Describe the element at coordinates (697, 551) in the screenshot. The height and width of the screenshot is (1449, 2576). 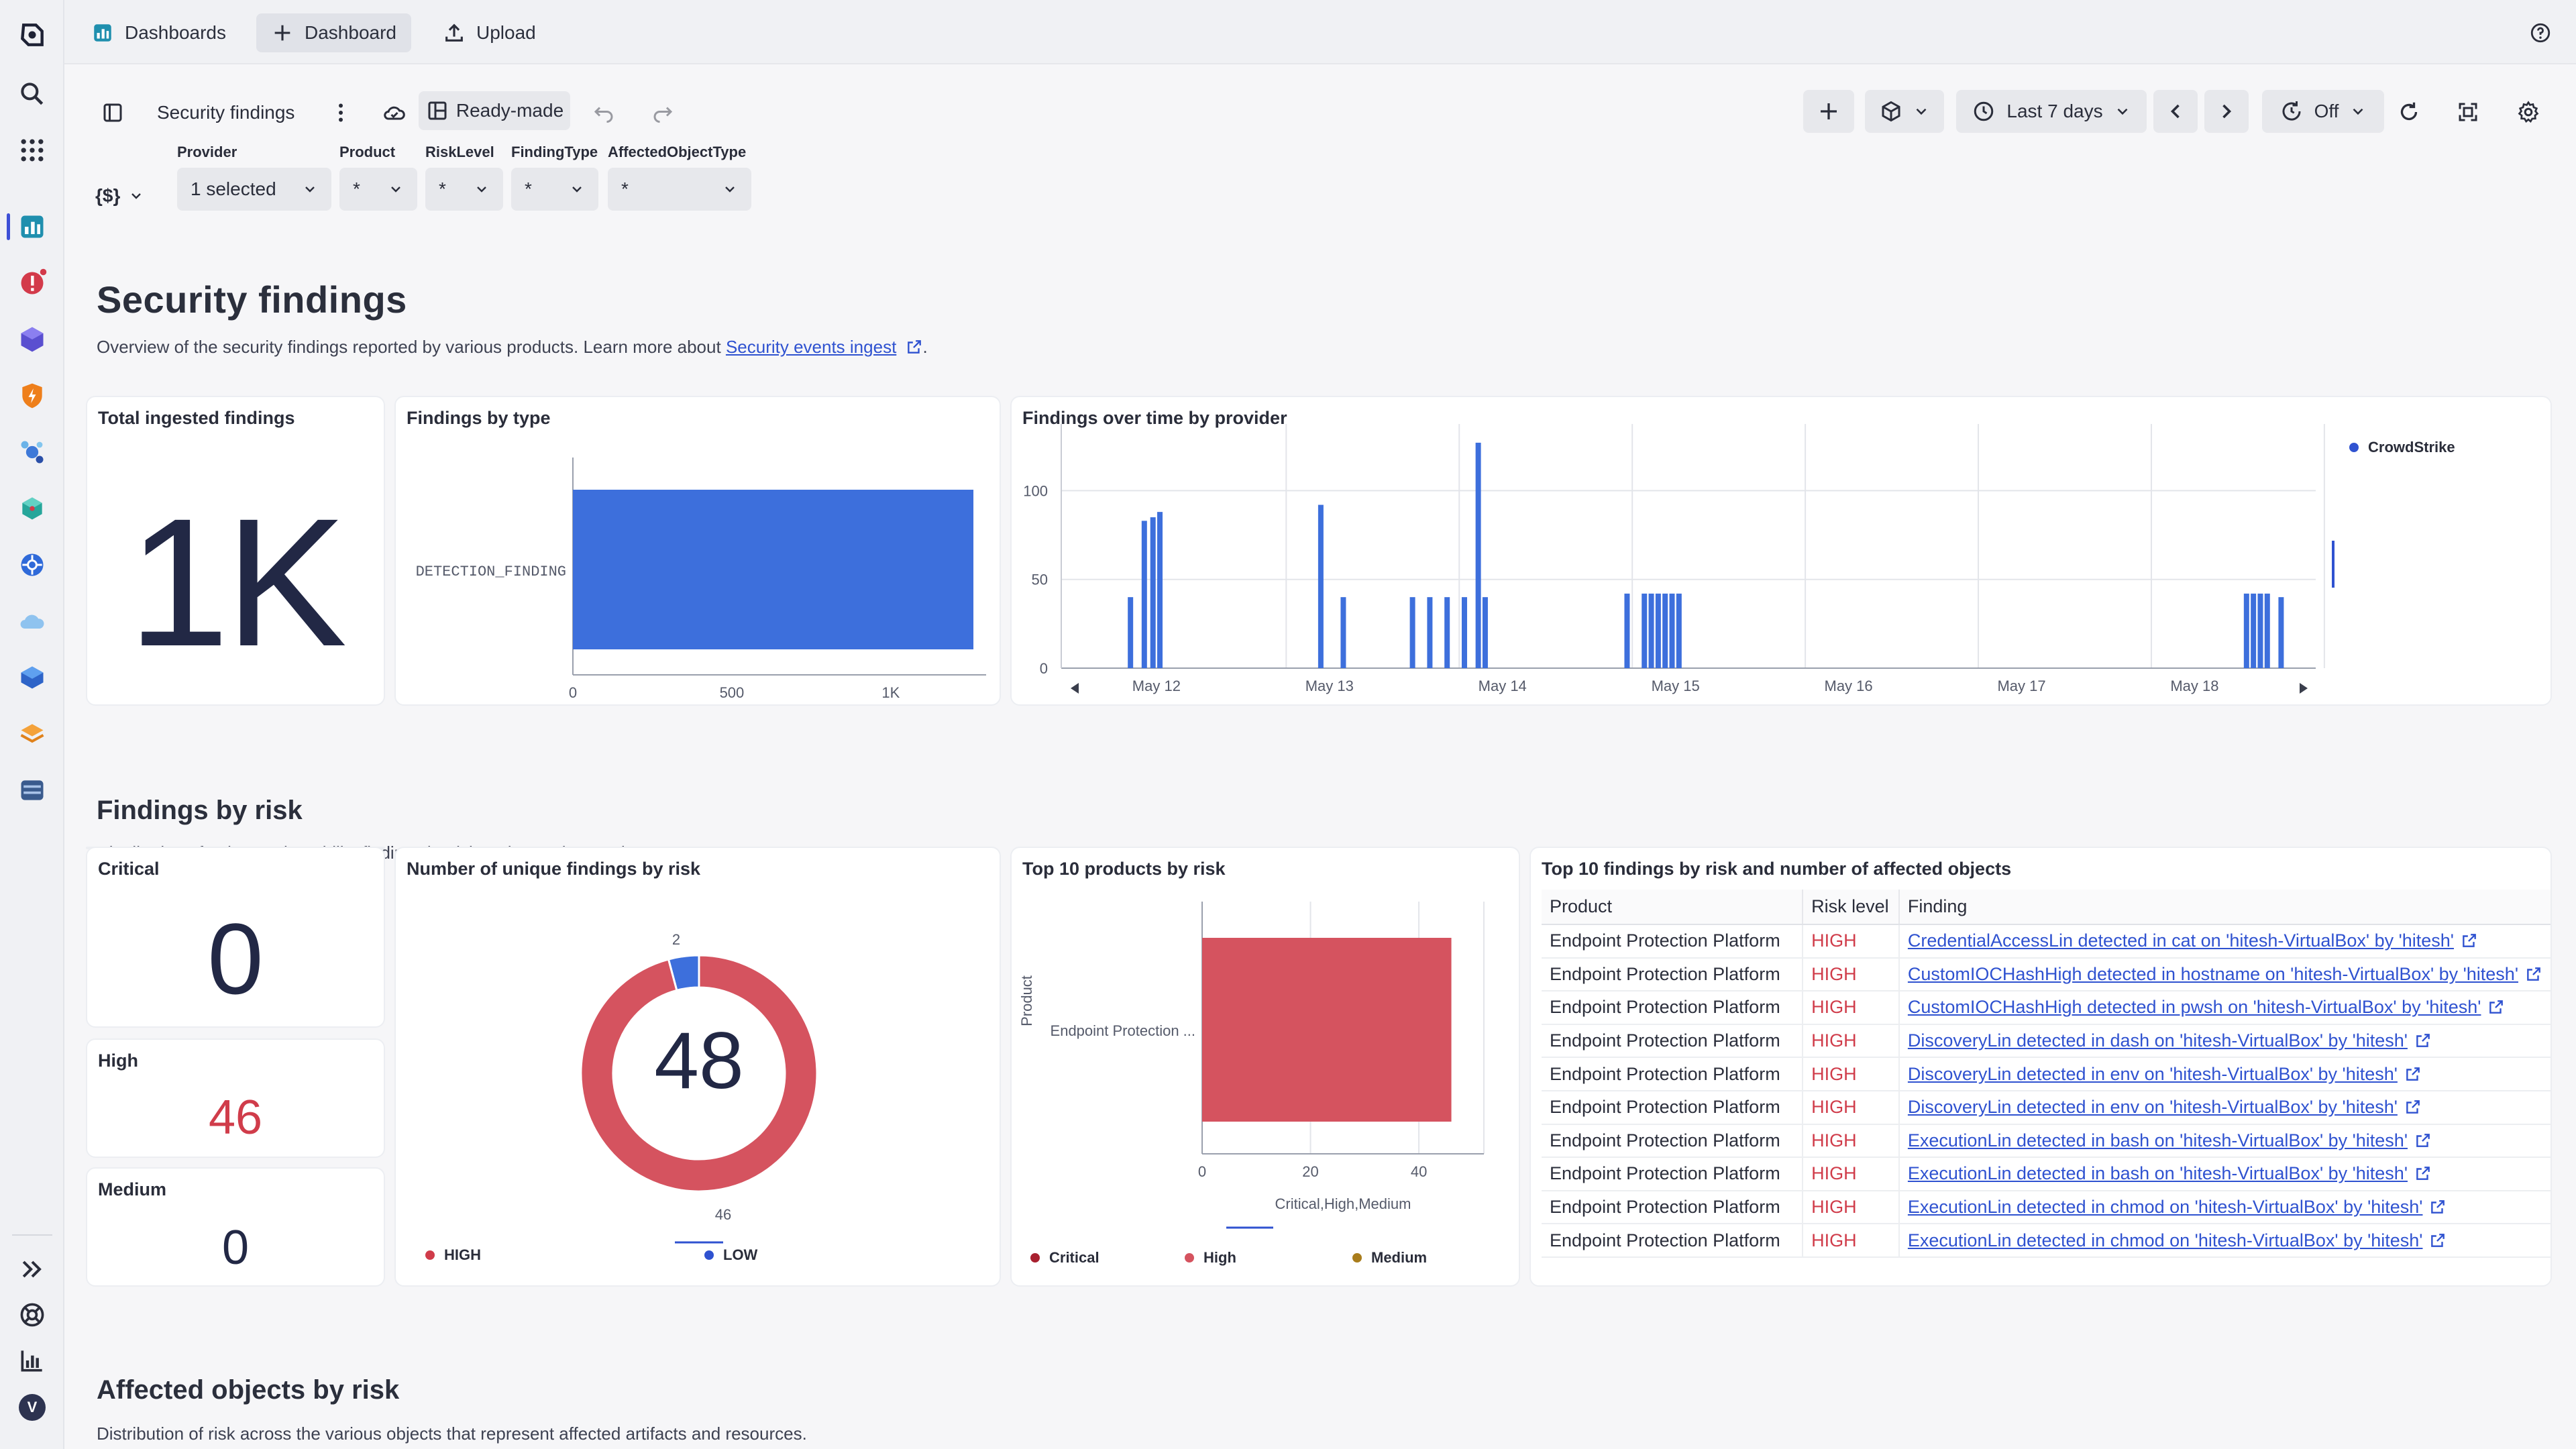
I see `findings-by-type-tile: Findings by type DETECTION_FINDING 0 500 1K` at that location.